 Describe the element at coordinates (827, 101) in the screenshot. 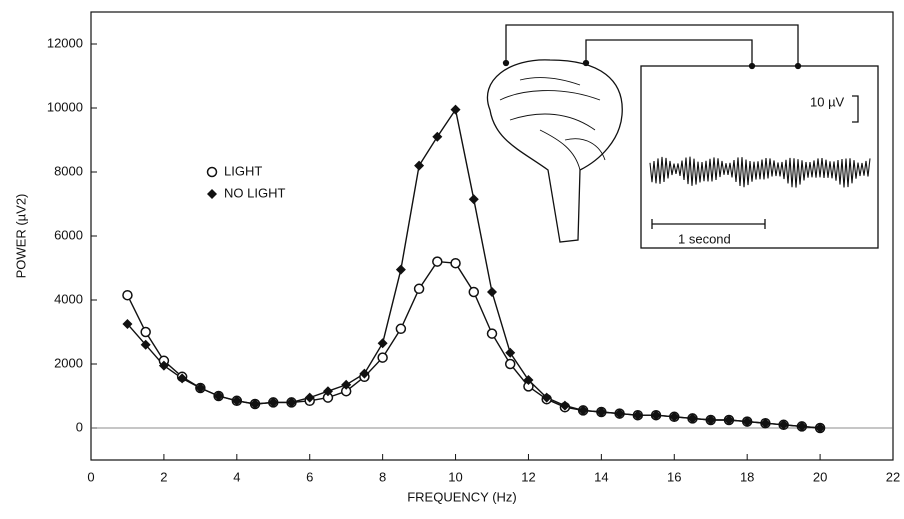

I see `annotation: 10 µV` at that location.